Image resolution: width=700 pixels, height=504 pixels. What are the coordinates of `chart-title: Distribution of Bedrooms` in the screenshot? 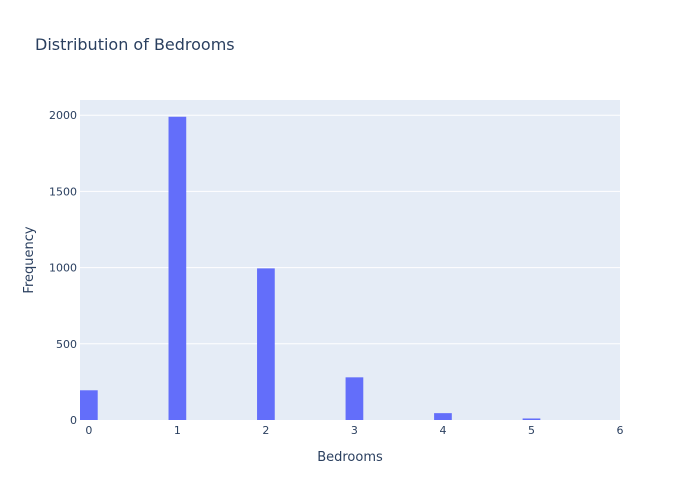 It's located at (135, 44).